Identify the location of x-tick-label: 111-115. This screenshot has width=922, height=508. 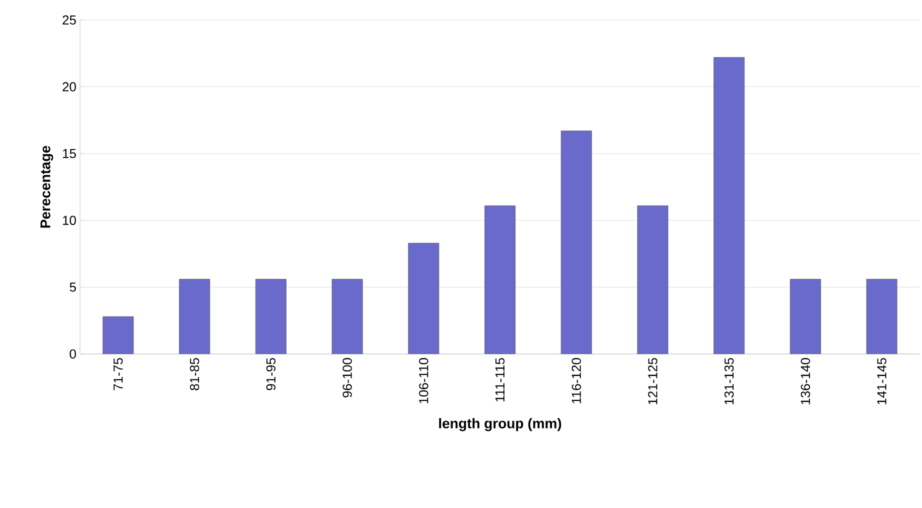
(500, 380).